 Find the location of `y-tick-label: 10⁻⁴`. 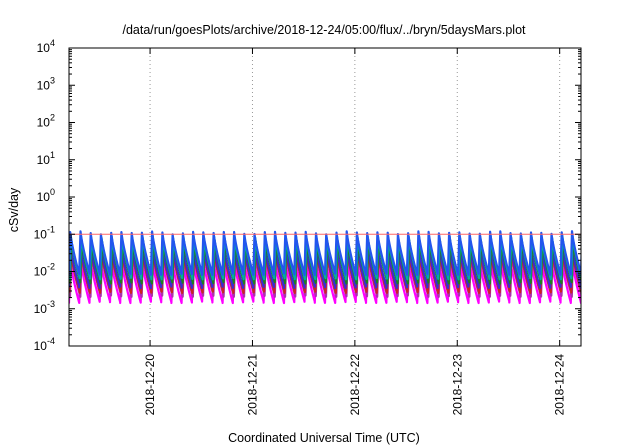

y-tick-label: 10⁻⁴ is located at coordinates (44, 344).